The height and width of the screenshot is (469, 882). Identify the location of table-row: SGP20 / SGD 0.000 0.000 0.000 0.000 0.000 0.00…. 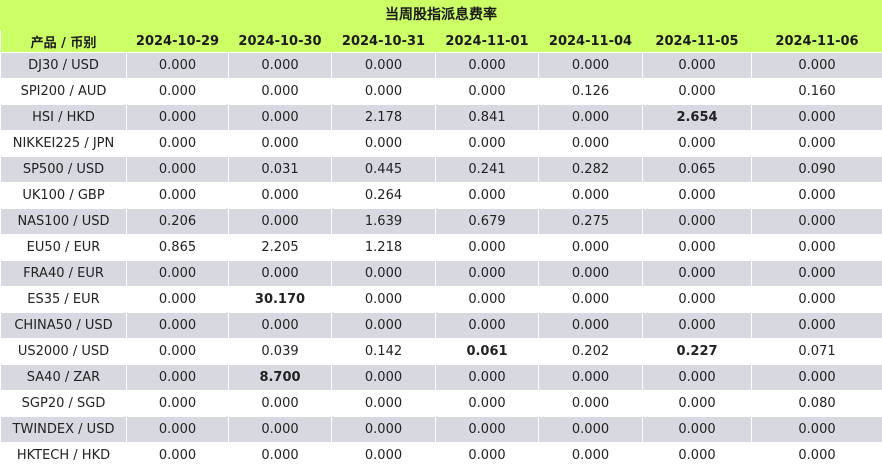
(441, 403).